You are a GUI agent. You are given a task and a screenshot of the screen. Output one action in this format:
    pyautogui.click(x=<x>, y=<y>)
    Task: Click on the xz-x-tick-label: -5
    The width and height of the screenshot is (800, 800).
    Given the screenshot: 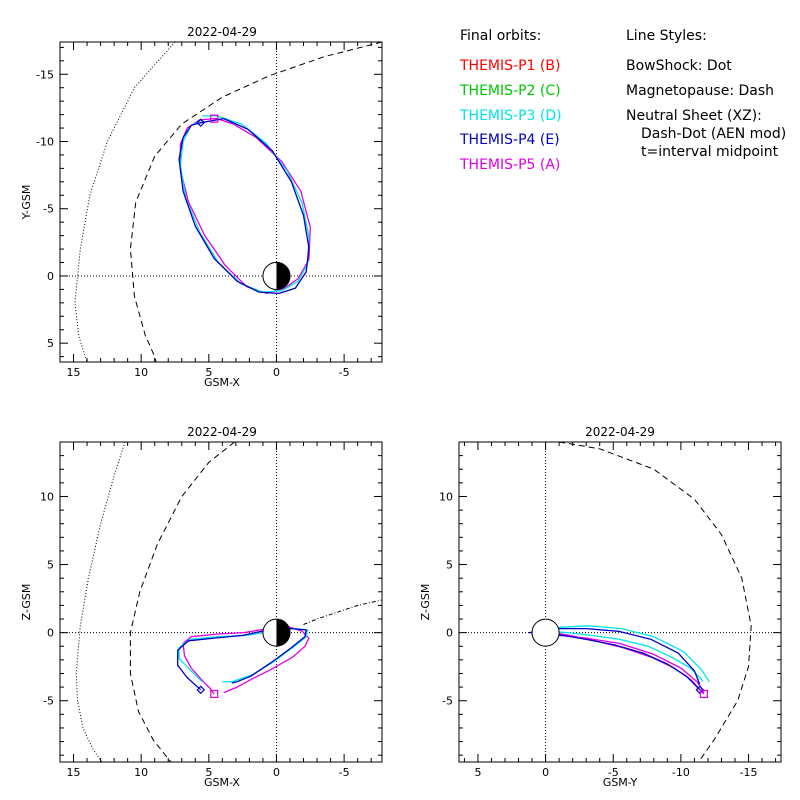 What is the action you would take?
    pyautogui.click(x=344, y=772)
    